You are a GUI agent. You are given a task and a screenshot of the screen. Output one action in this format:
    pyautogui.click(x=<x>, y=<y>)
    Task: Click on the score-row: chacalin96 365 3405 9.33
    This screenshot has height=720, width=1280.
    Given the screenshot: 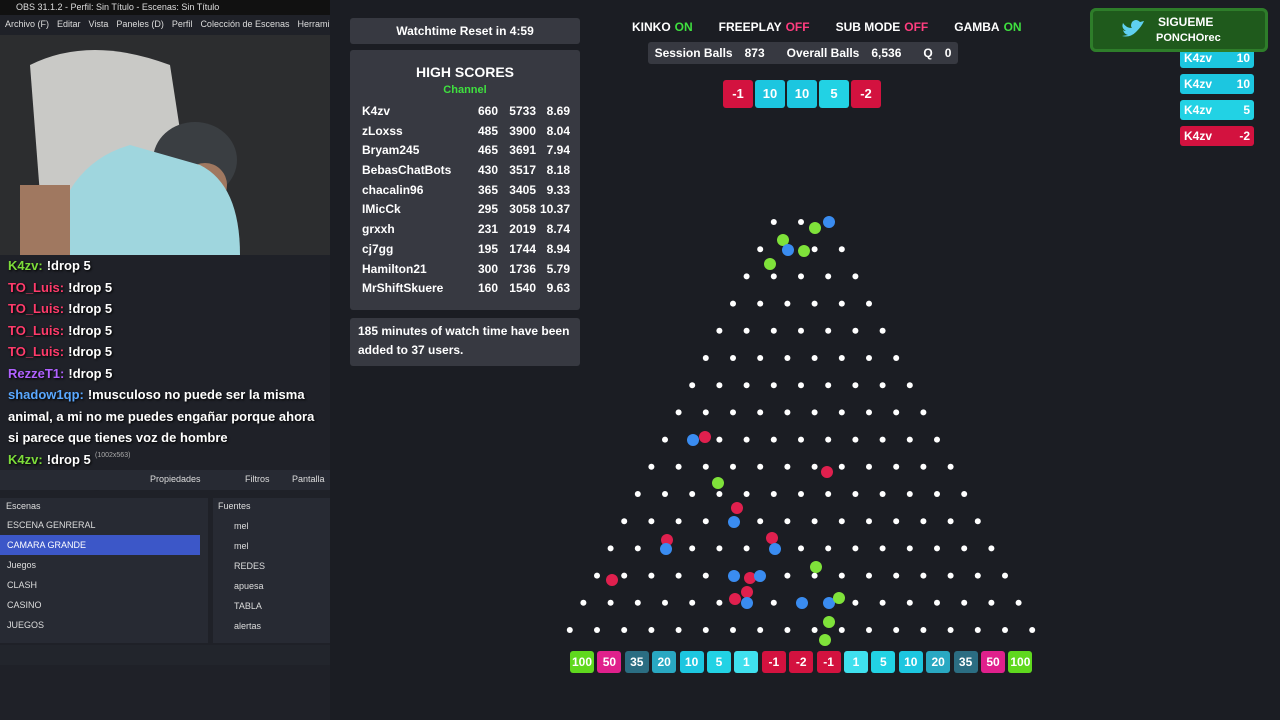 What is the action you would take?
    pyautogui.click(x=466, y=191)
    